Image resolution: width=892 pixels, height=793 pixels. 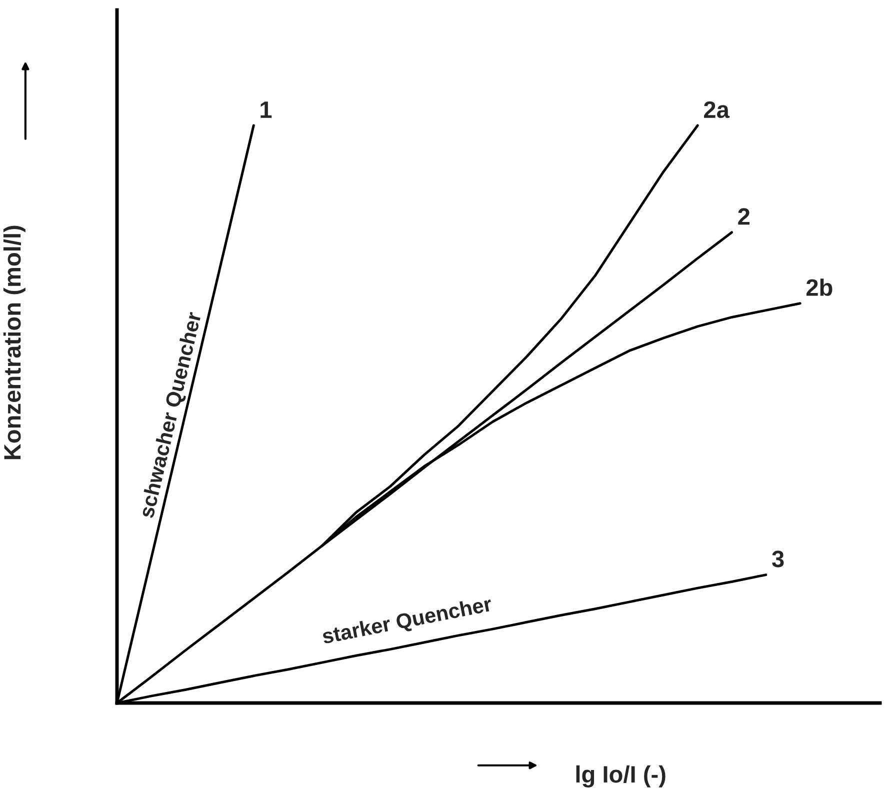 I want to click on series-label: 2b, so click(x=819, y=287).